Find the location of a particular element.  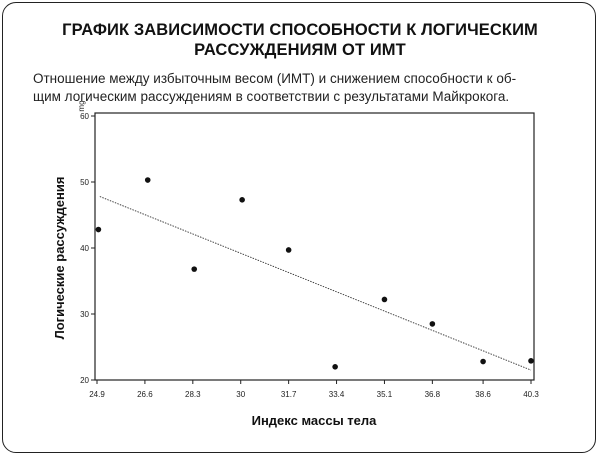

x-tick-label: 26.6 is located at coordinates (145, 394).